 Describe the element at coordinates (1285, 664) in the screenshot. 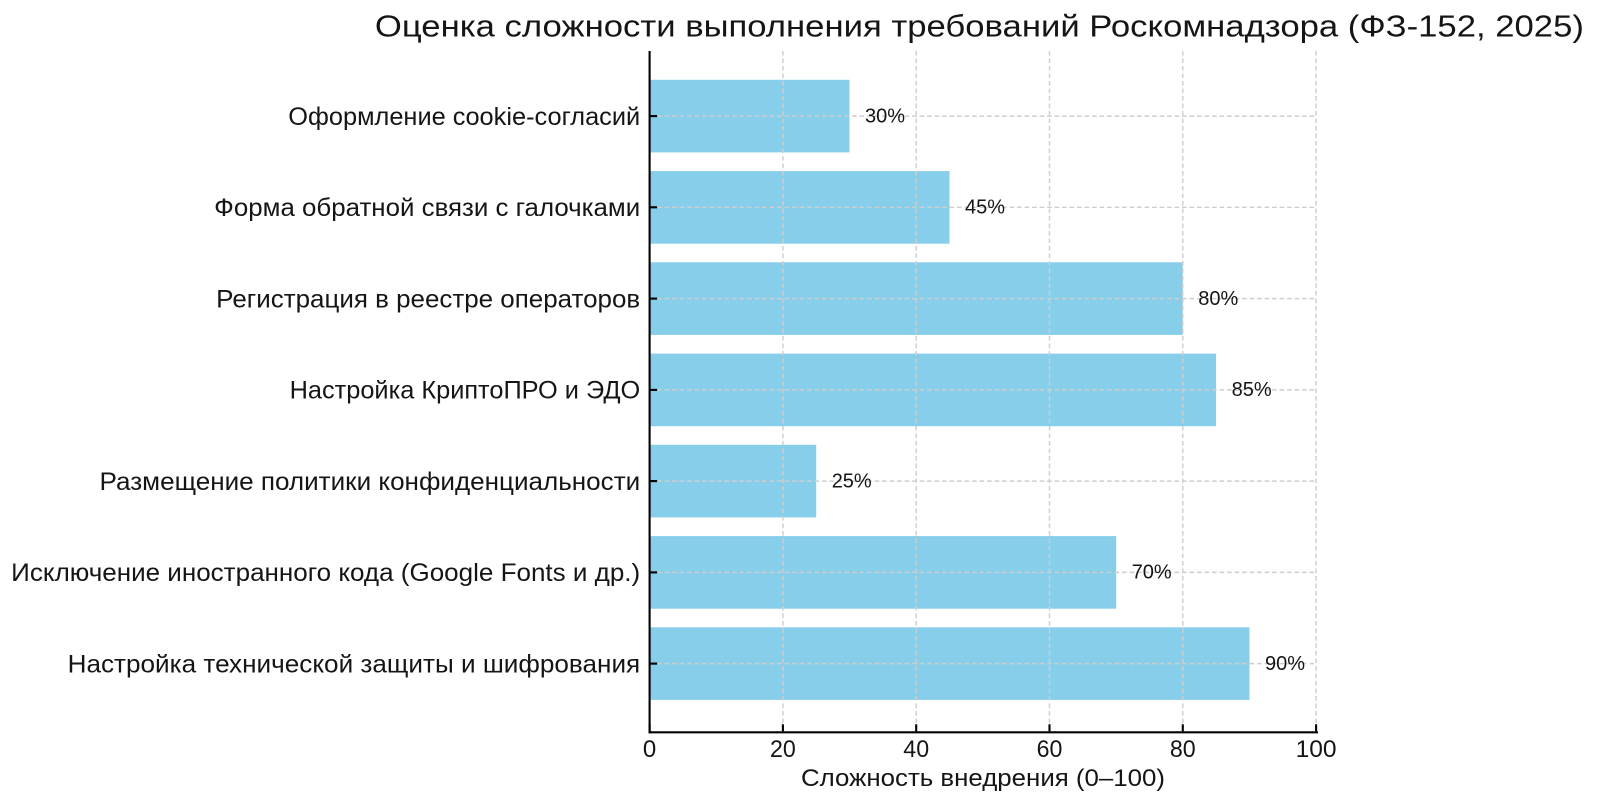

I see `svg-text: 90%` at that location.